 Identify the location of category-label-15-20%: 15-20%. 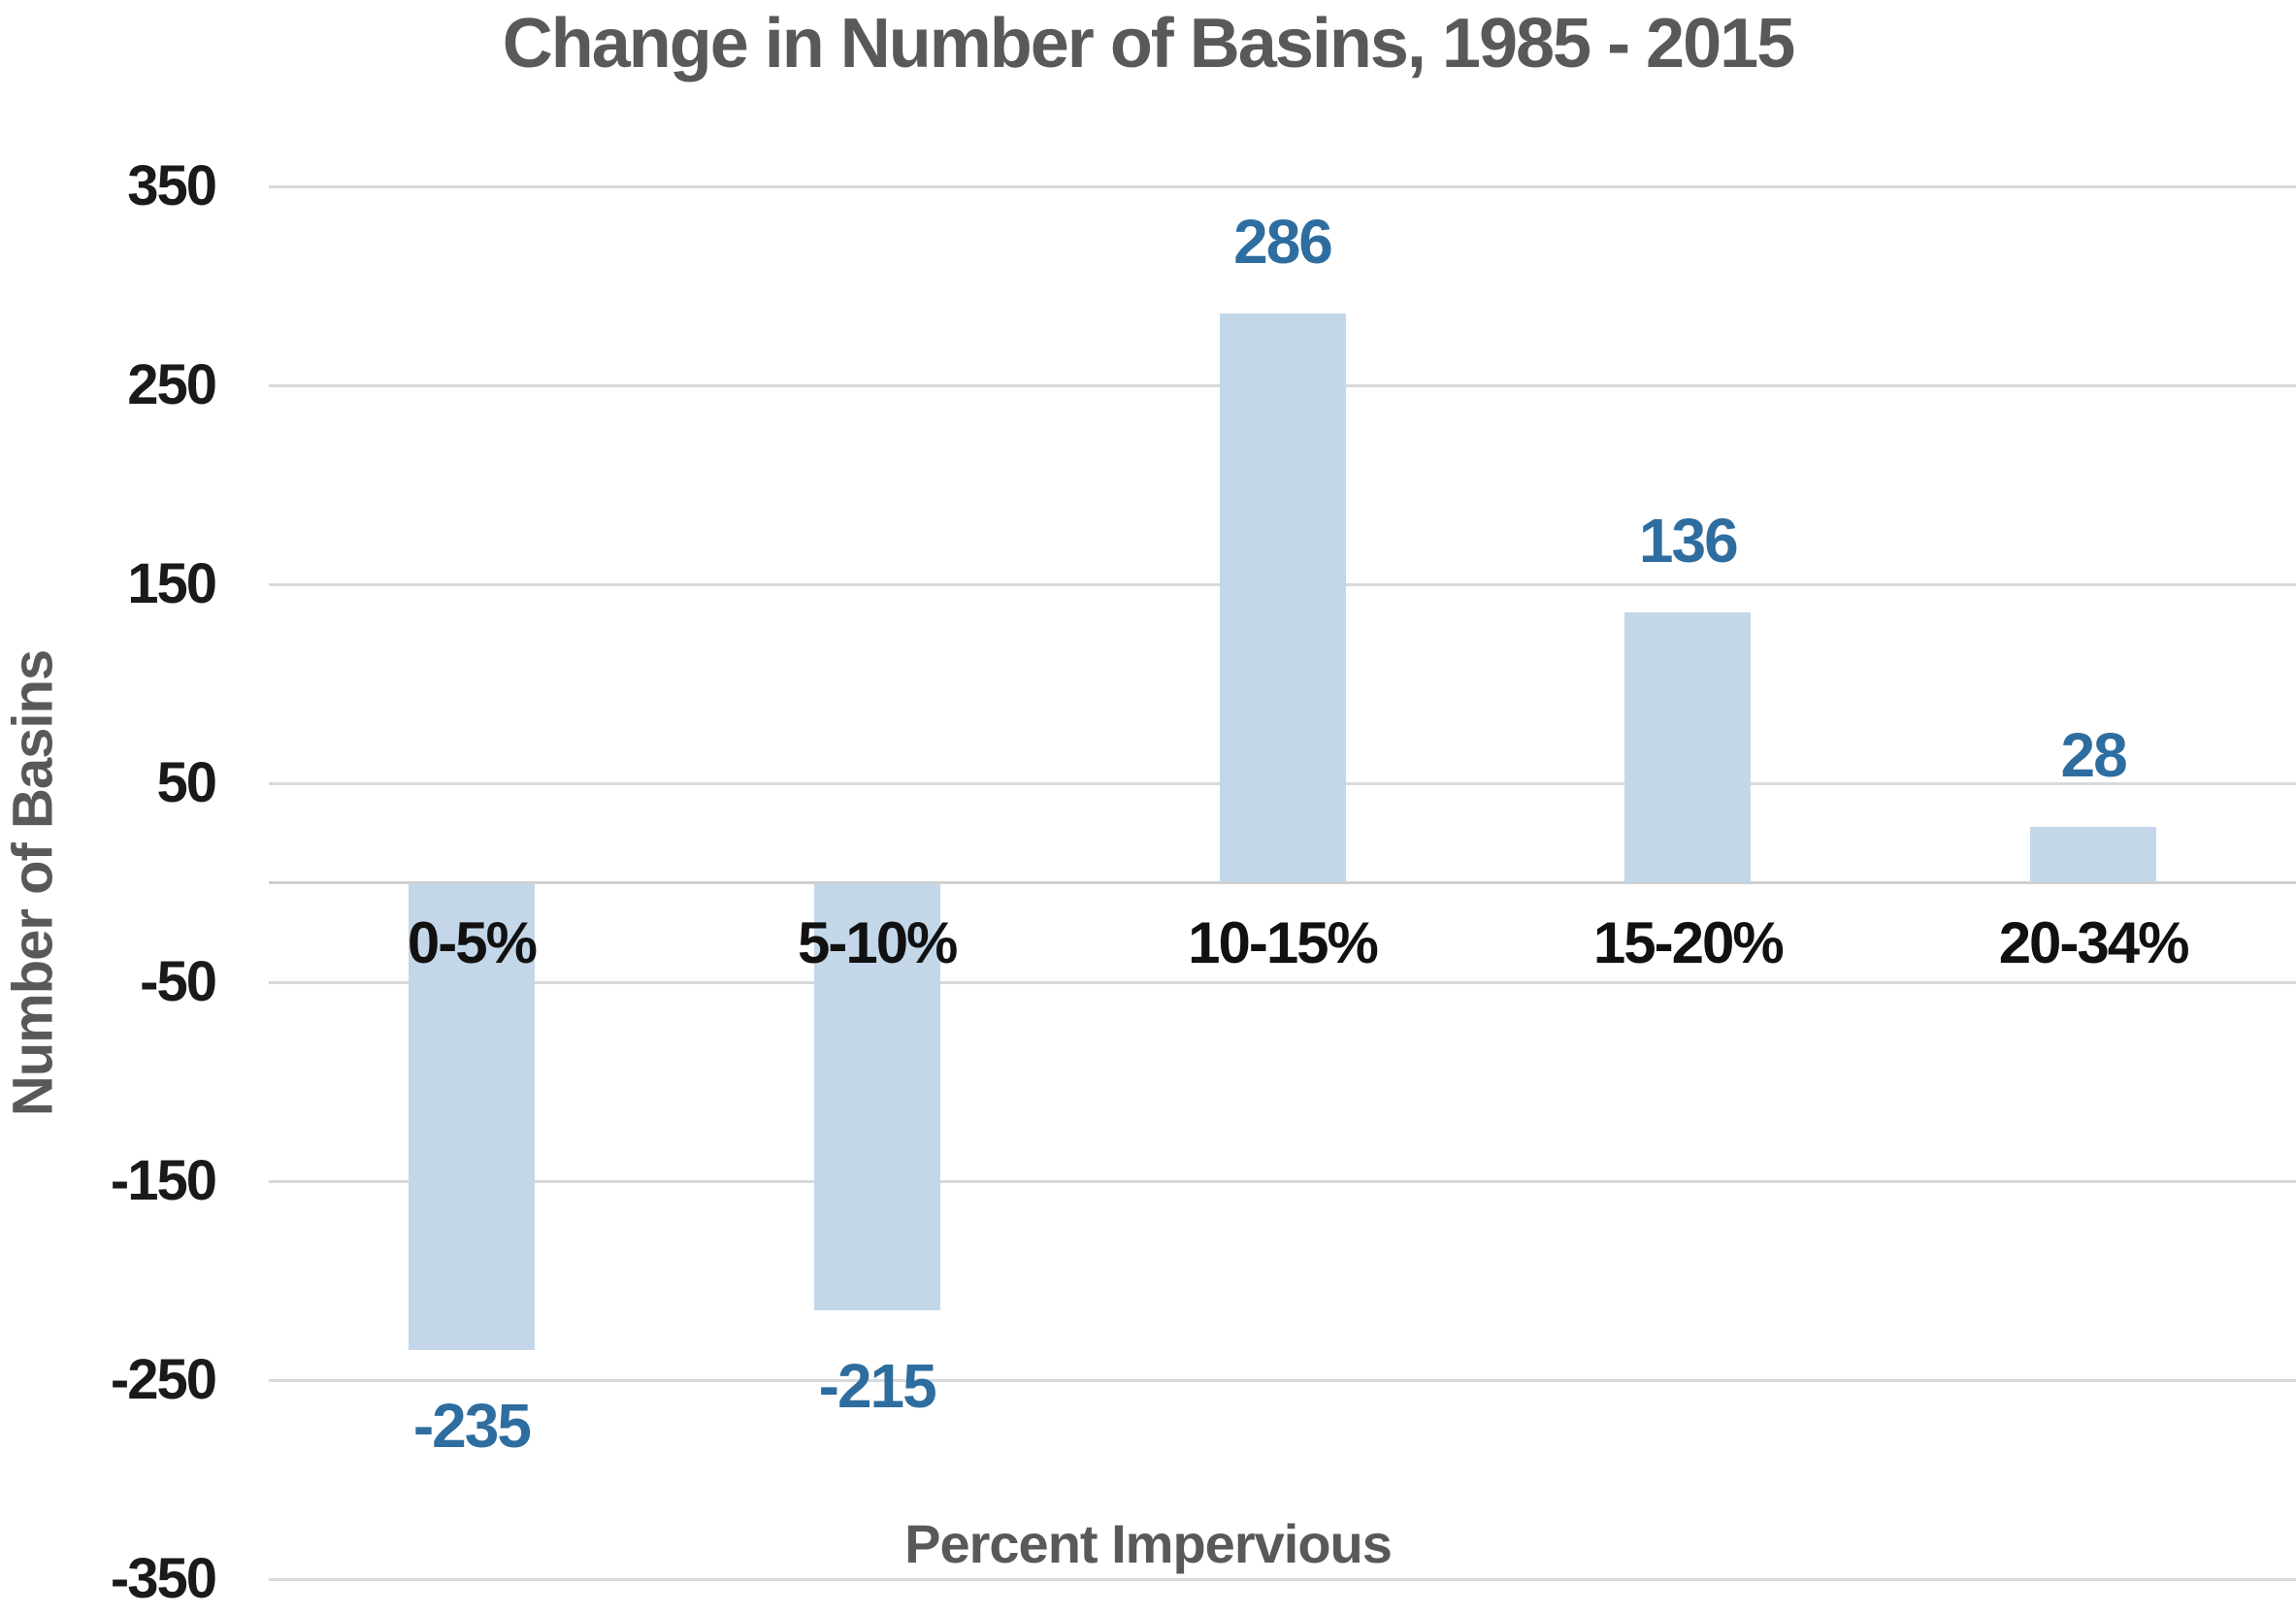
(1688, 942).